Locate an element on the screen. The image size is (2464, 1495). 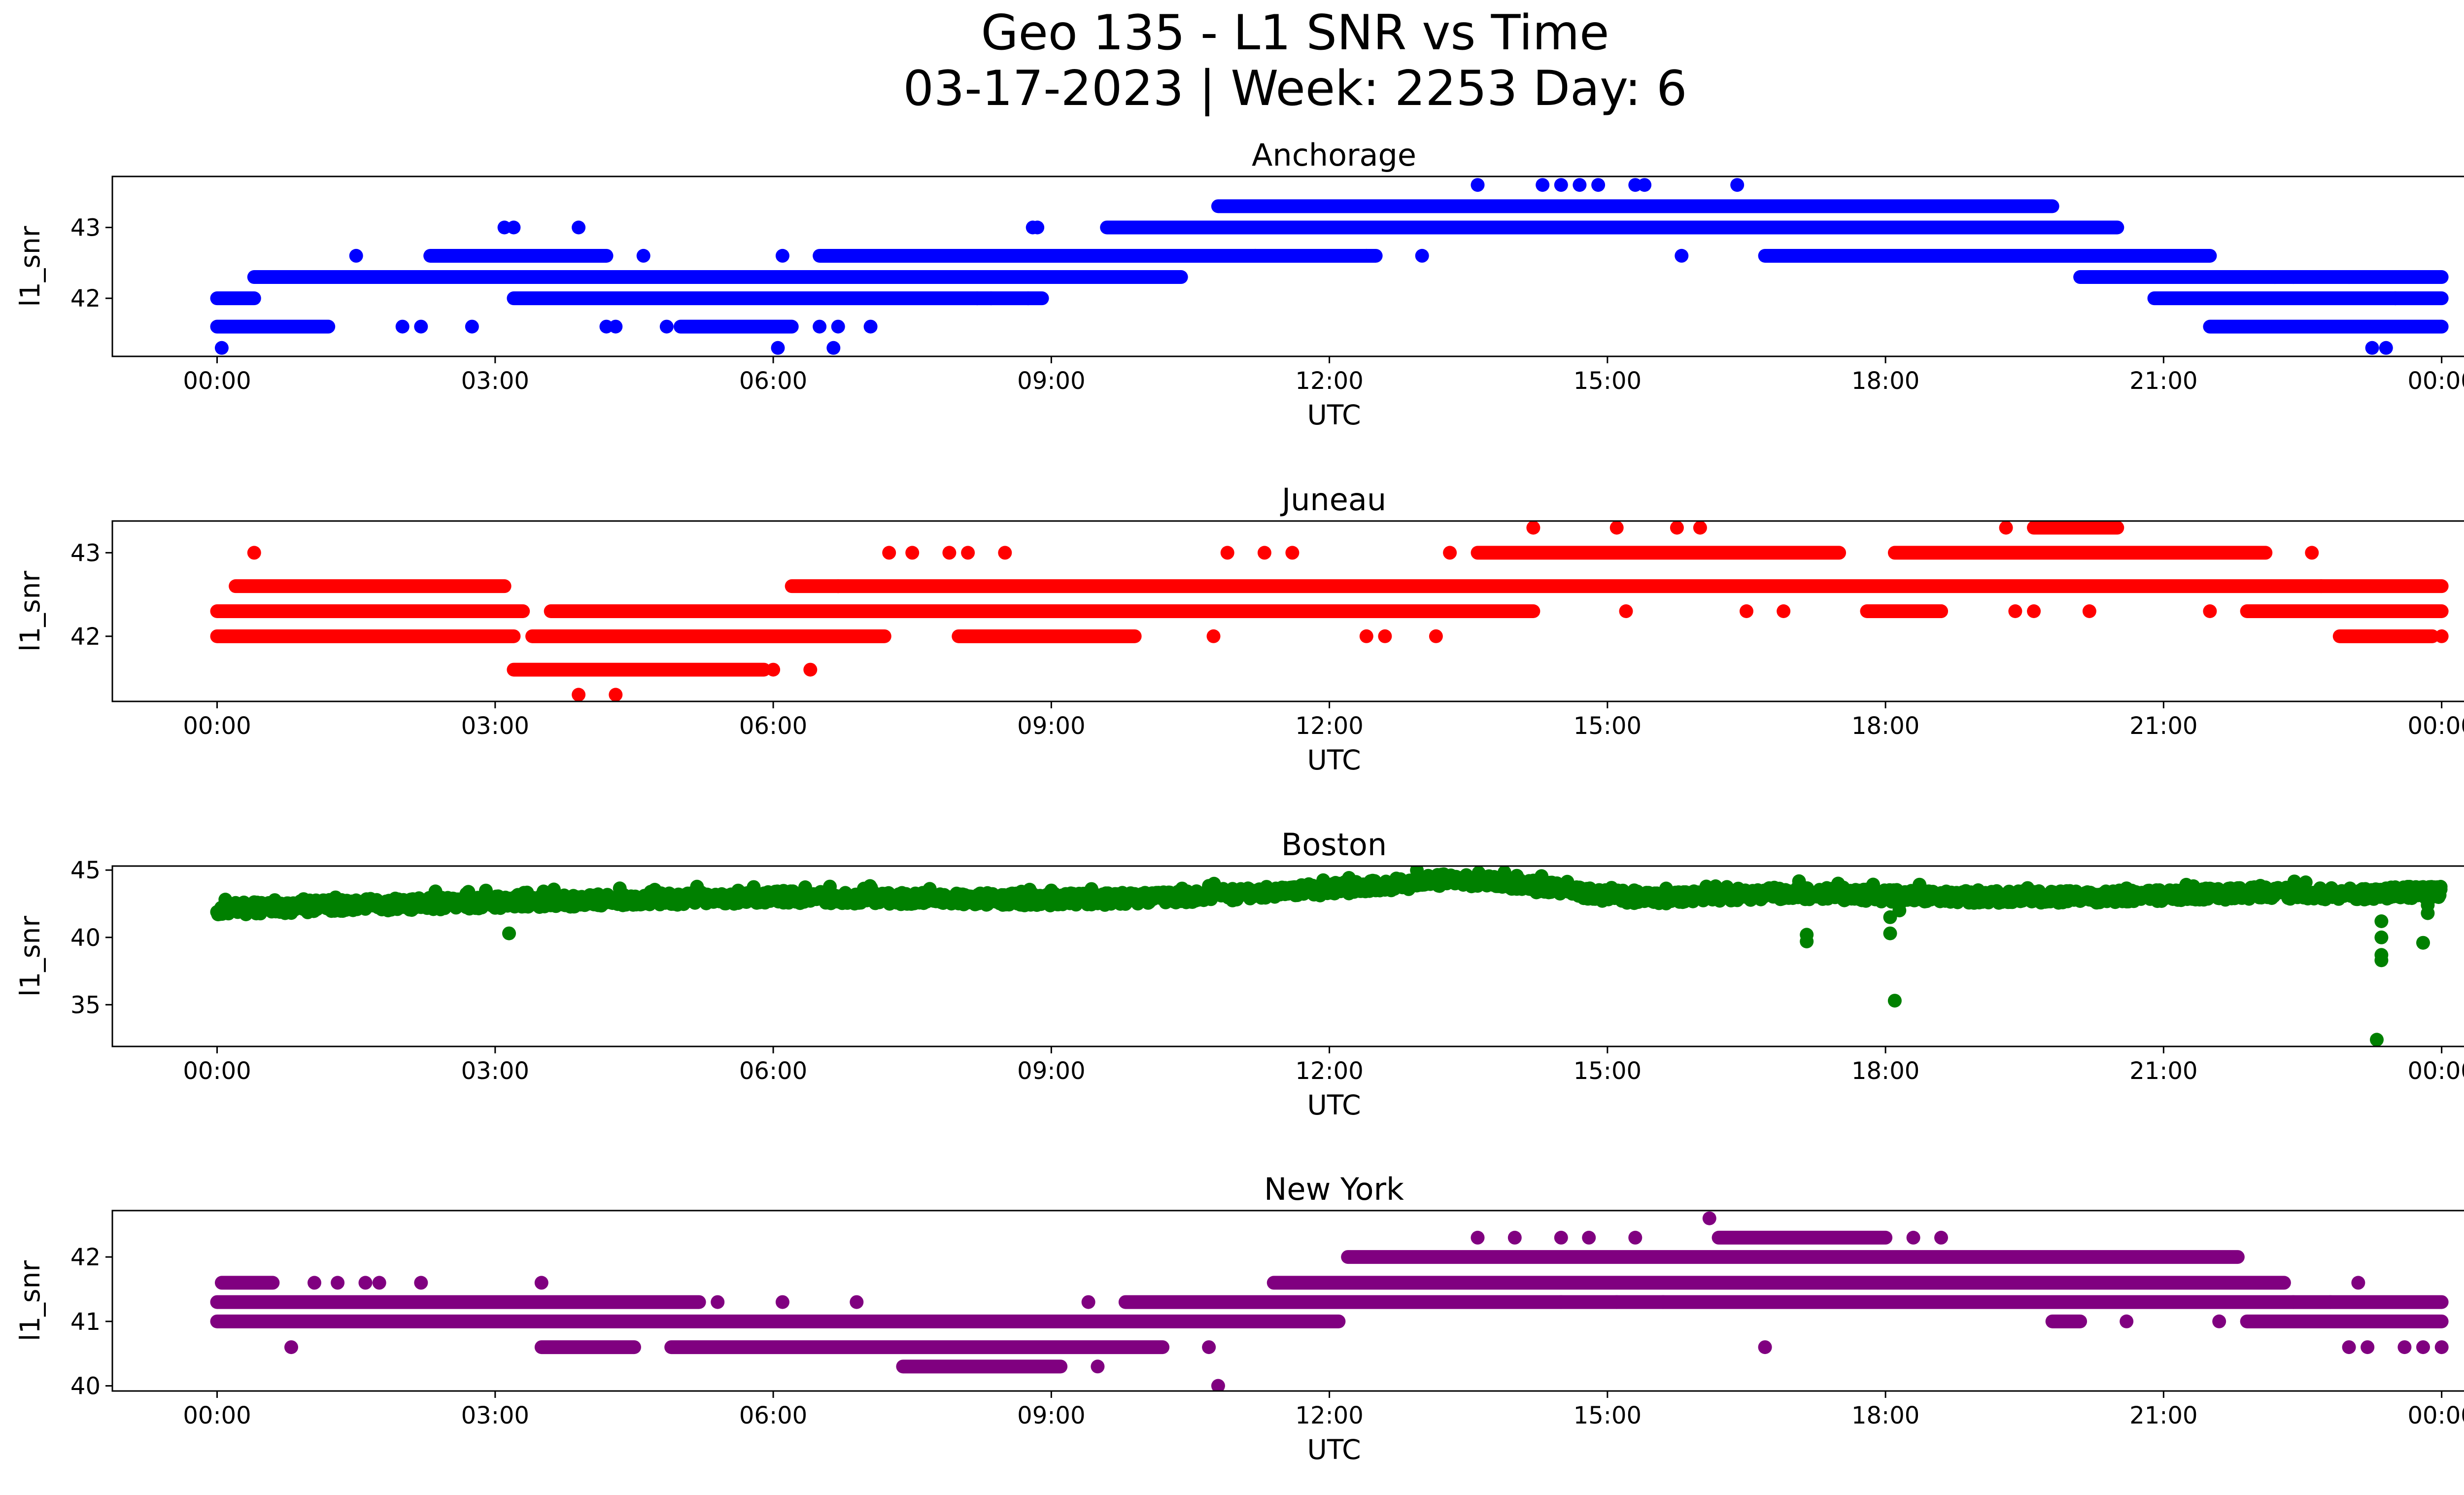
juneau-x-tick-label: 18:00 is located at coordinates (1885, 726).